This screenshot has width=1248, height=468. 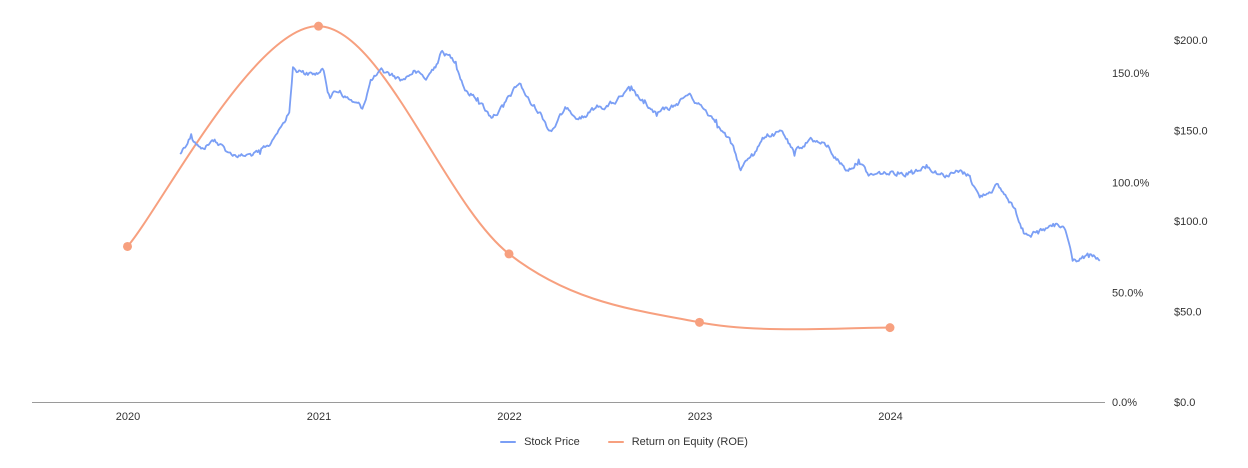 What do you see at coordinates (1124, 403) in the screenshot?
I see `y-left-tick-label: 0.0%` at bounding box center [1124, 403].